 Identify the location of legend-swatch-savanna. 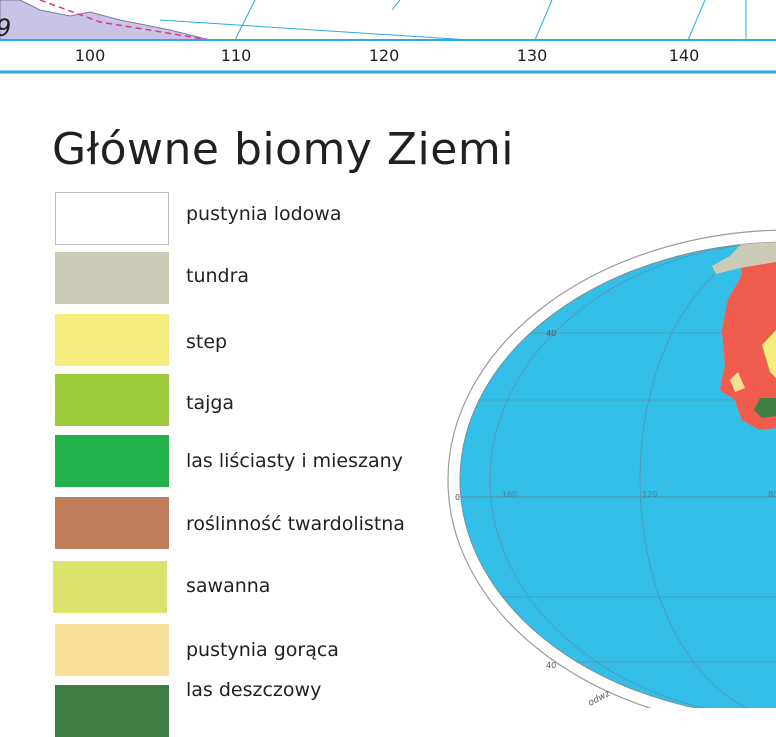
(110, 587).